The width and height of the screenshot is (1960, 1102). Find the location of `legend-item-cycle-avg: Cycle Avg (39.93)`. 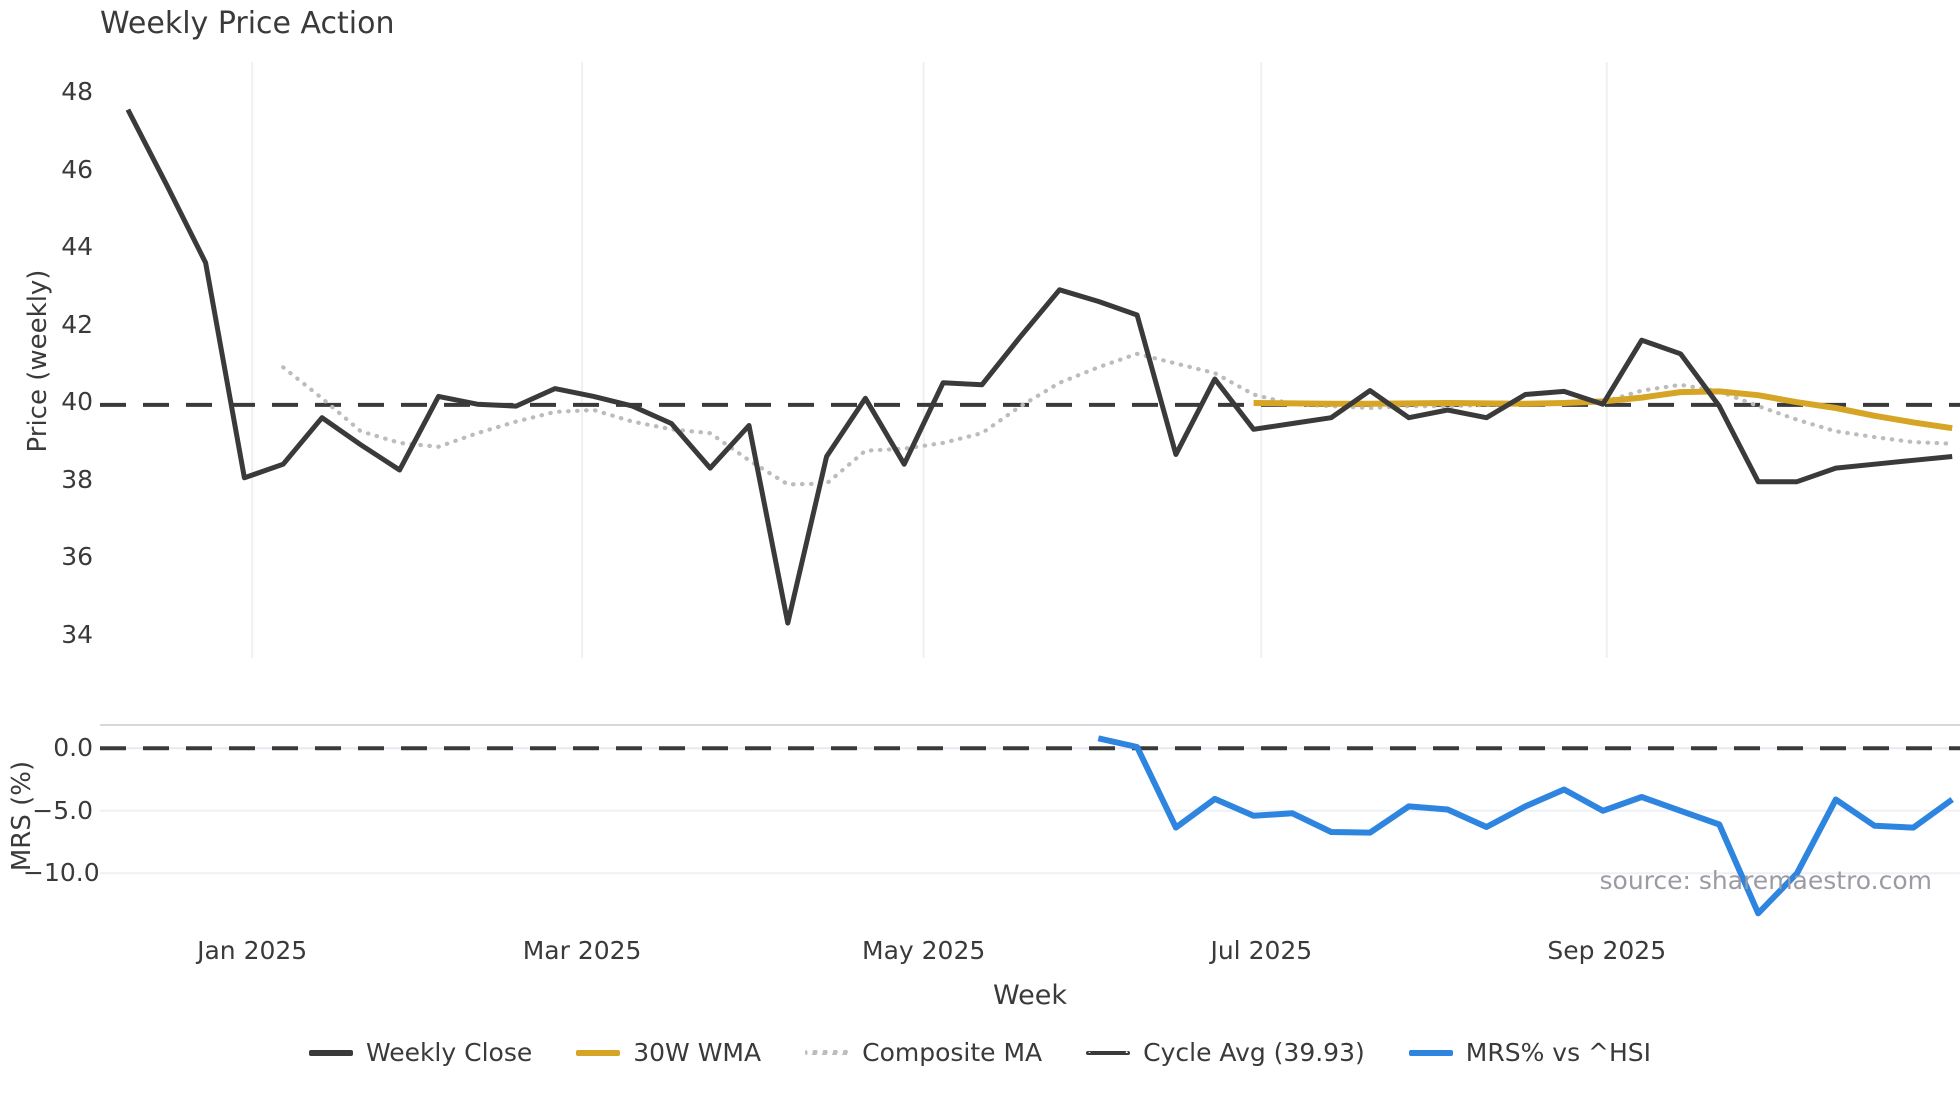

legend-item-cycle-avg: Cycle Avg (39.93) is located at coordinates (1225, 1052).